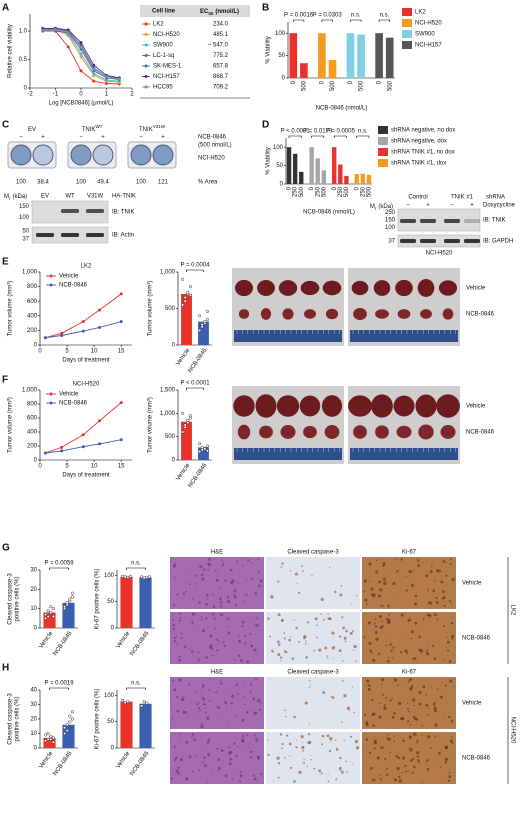 The image size is (520, 817). Describe the element at coordinates (322, 55) in the screenshot. I see `bar` at that location.